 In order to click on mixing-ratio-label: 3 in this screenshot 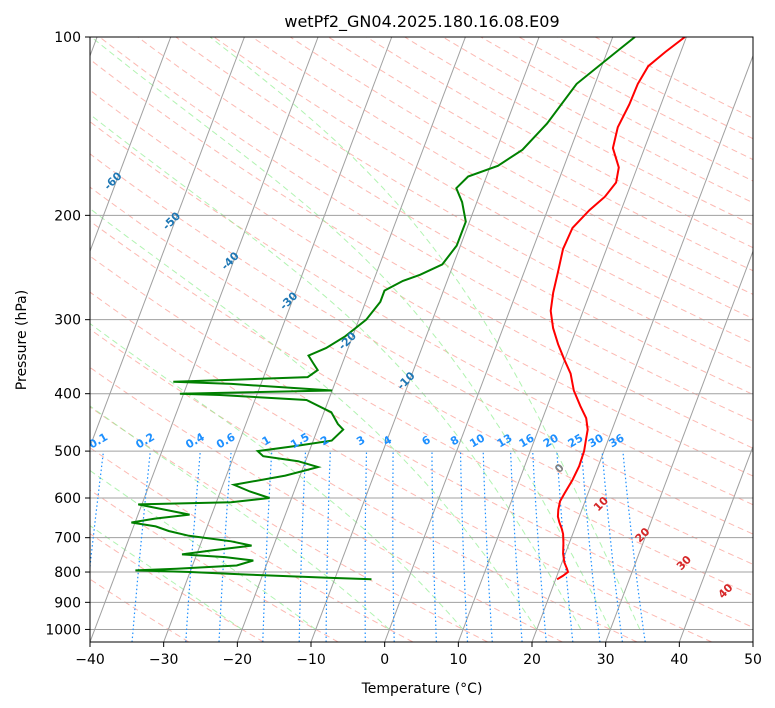, I will do `click(360, 440)`.